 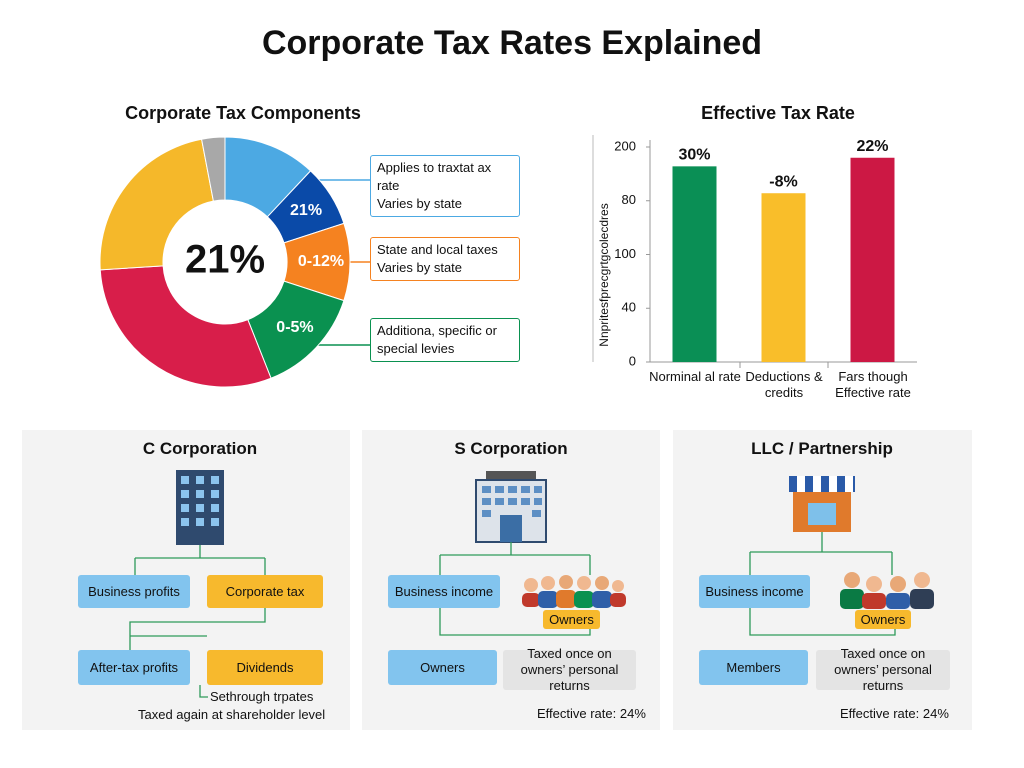 I want to click on panel-title: LLC / Partnership, so click(x=822, y=448).